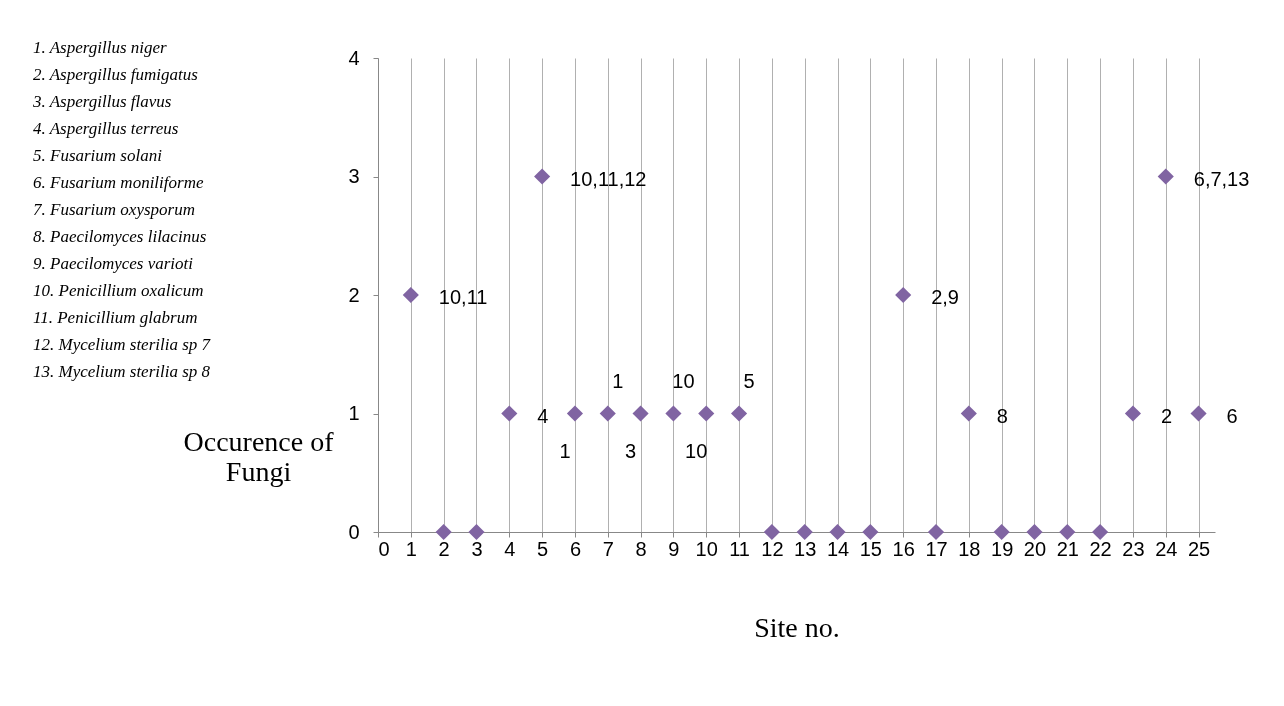  I want to click on x-tick-label: 7, so click(608, 548).